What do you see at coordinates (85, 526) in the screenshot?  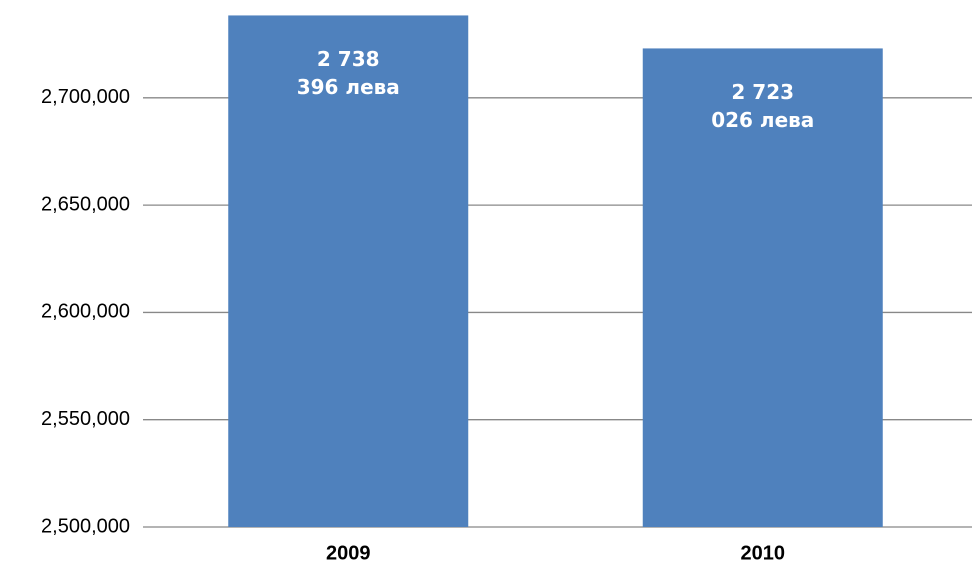 I see `y-tick-label: 2,500,000` at bounding box center [85, 526].